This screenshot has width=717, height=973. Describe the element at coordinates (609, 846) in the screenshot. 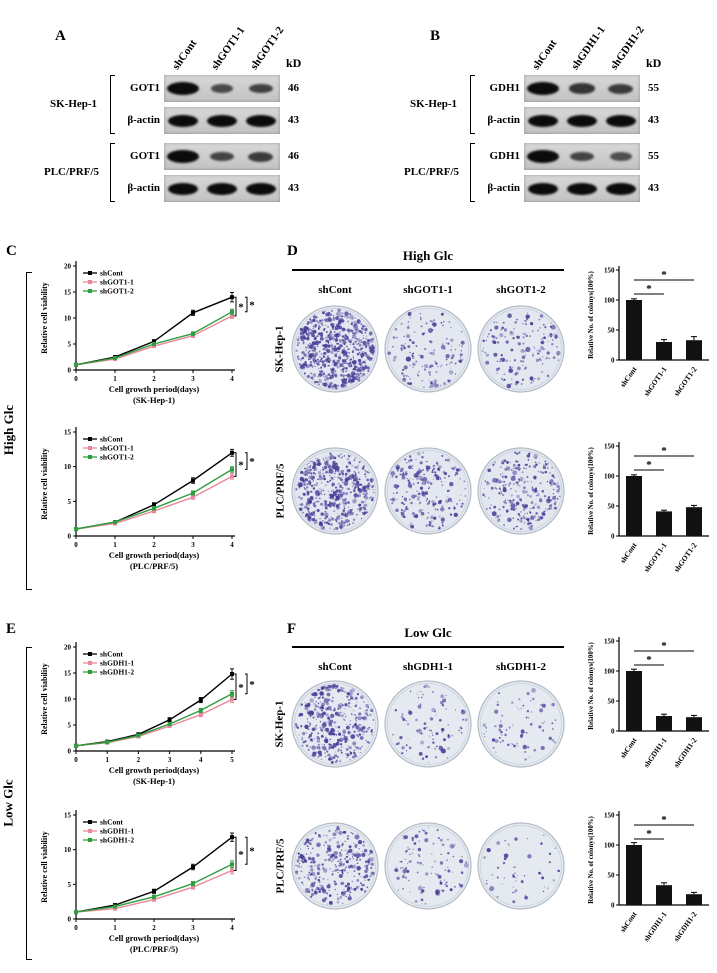

I see `svg-text: 100` at that location.